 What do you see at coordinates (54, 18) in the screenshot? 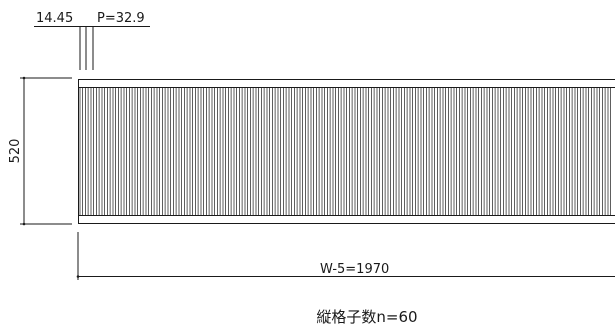
I see `bar-width-label: 14.45` at bounding box center [54, 18].